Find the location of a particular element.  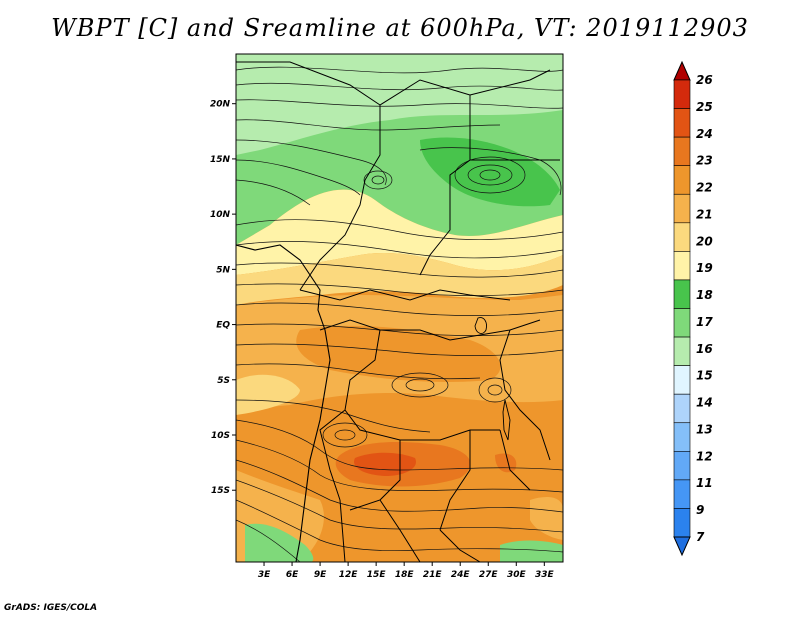

lon-tick-label: 33E is located at coordinates (545, 575).